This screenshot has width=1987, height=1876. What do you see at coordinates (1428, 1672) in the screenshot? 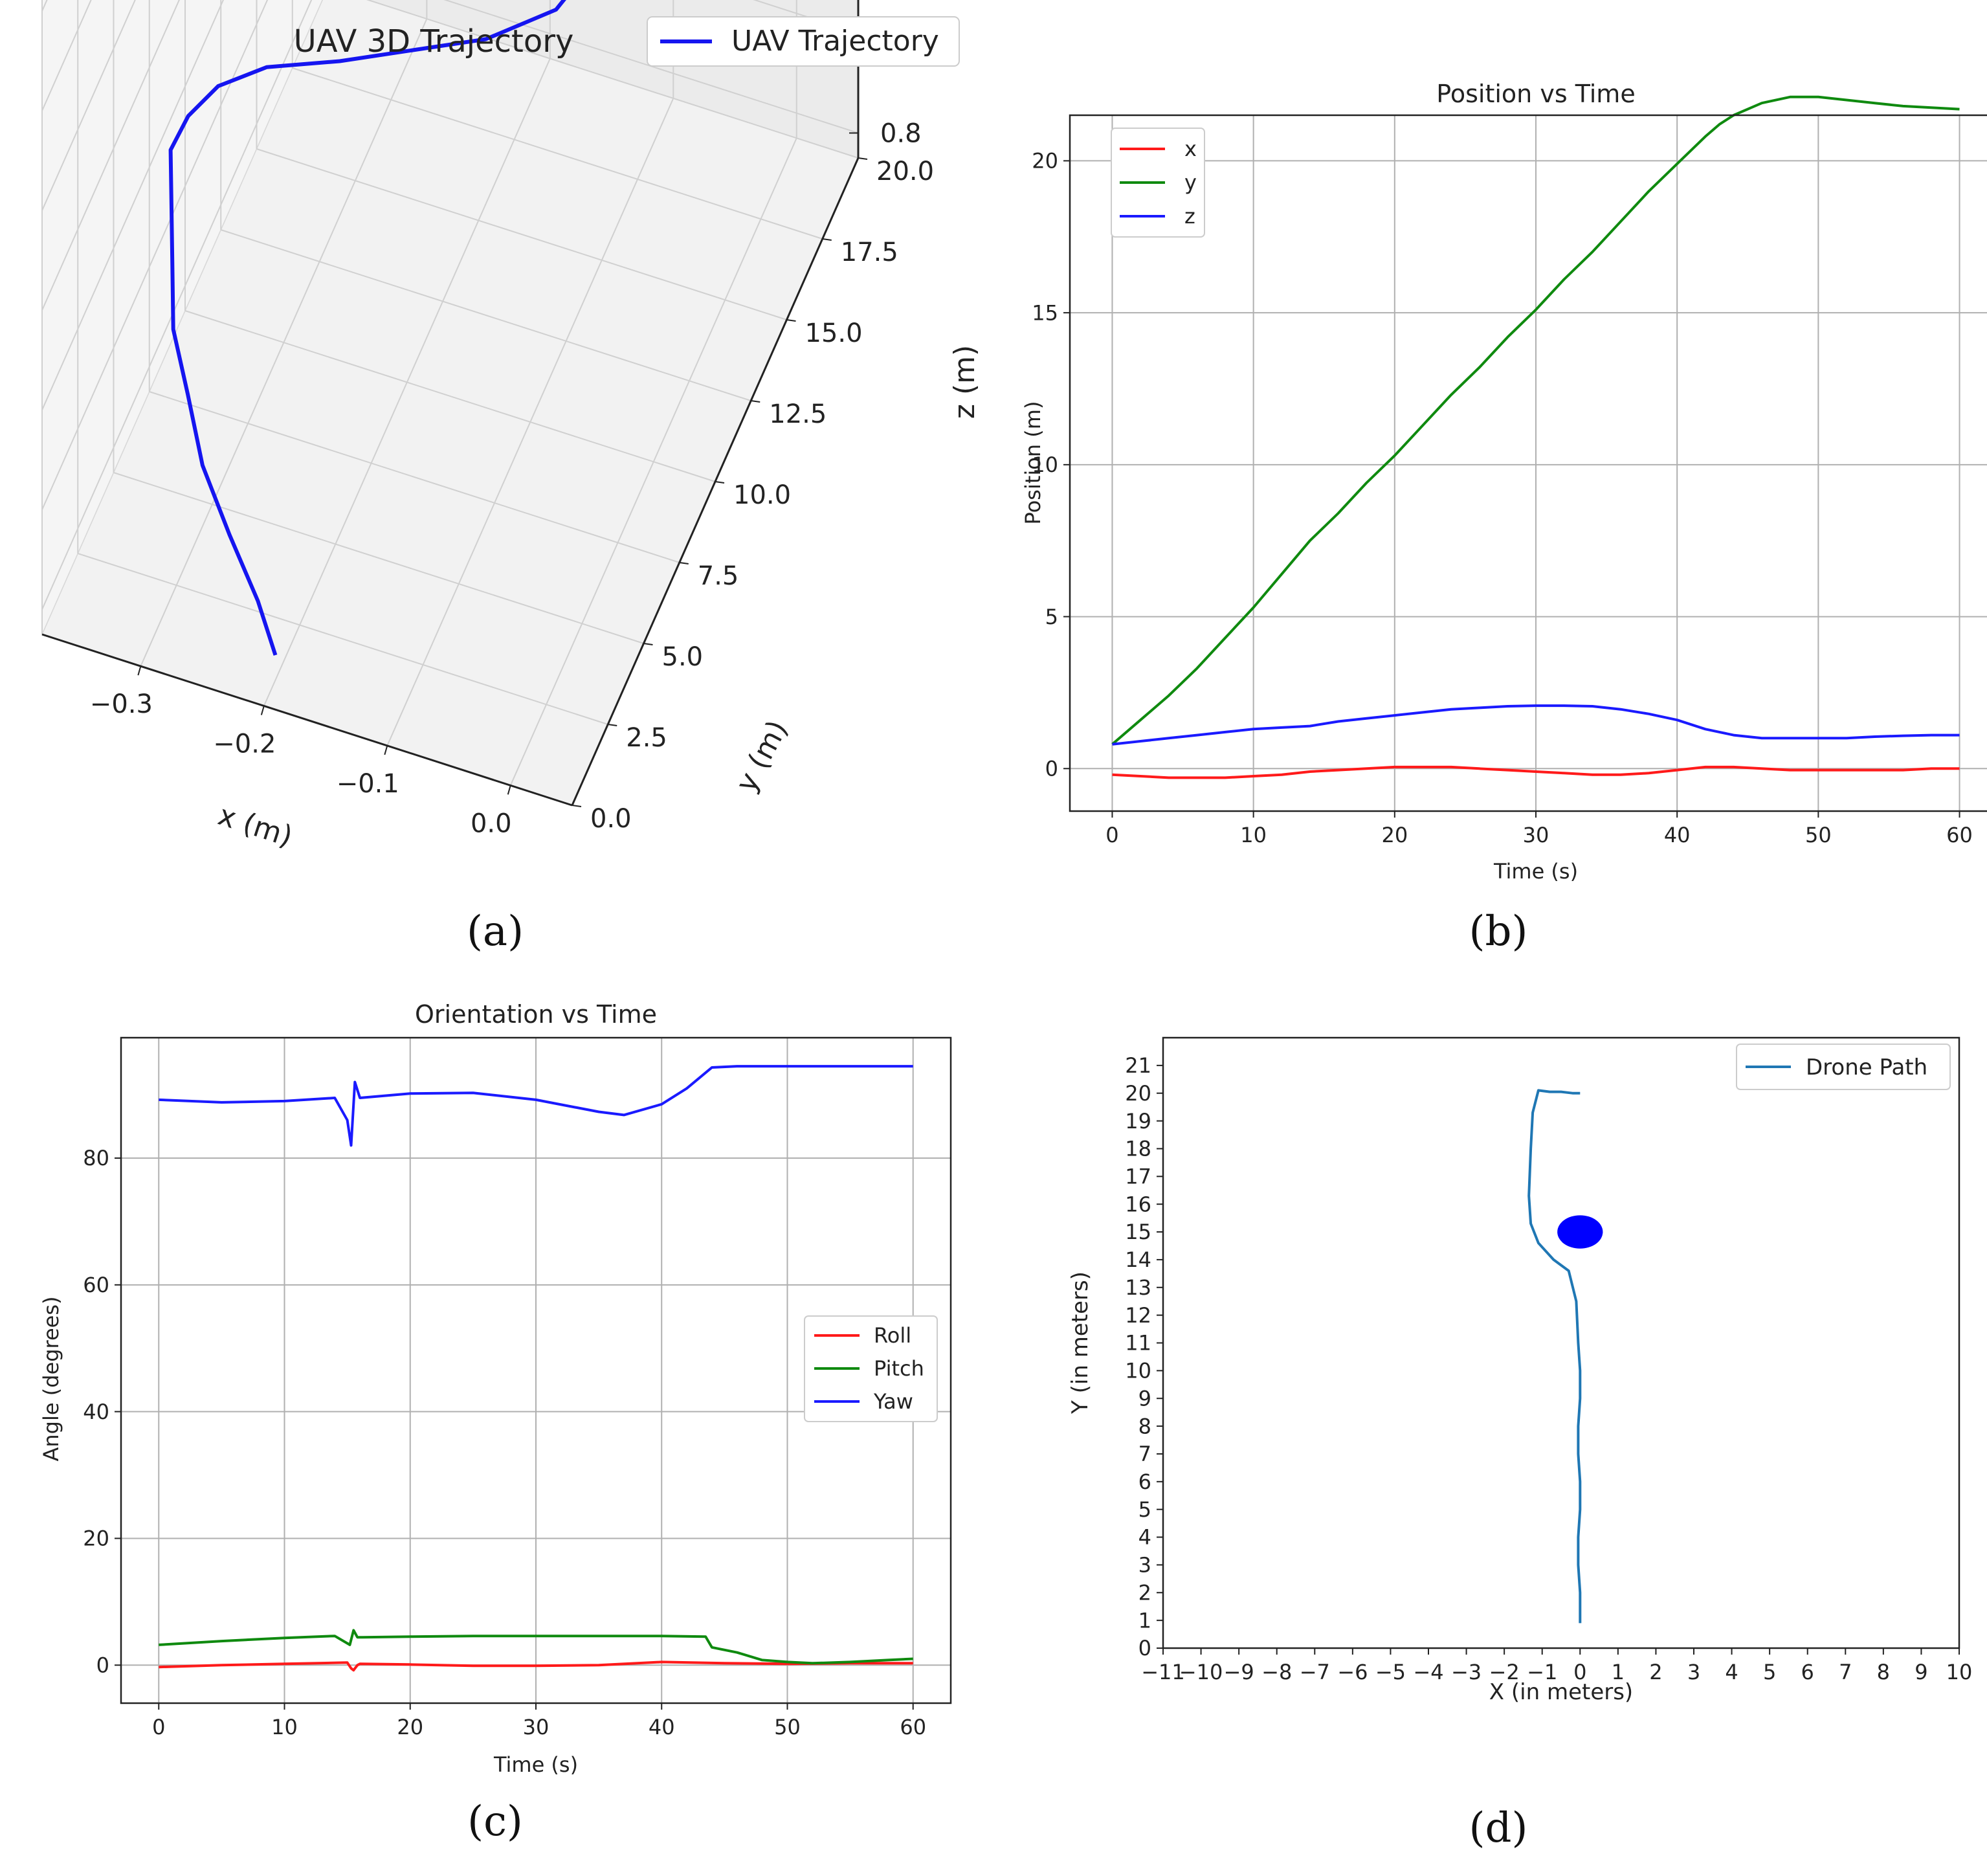
I see `x-tick-label: −4` at bounding box center [1428, 1672].